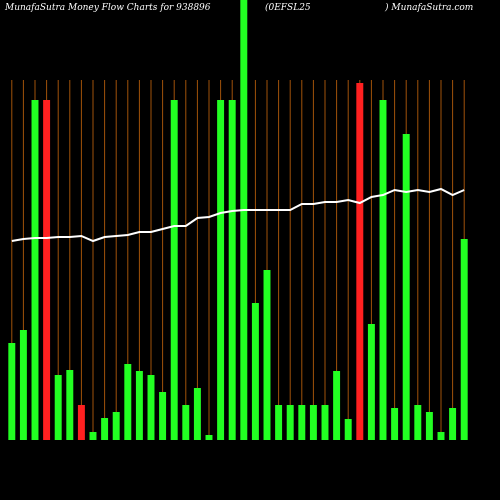 The height and width of the screenshot is (500, 500). Describe the element at coordinates (107, 8) in the screenshot. I see `chart-title: MunafaSutra Money Flow Charts for 938896` at that location.